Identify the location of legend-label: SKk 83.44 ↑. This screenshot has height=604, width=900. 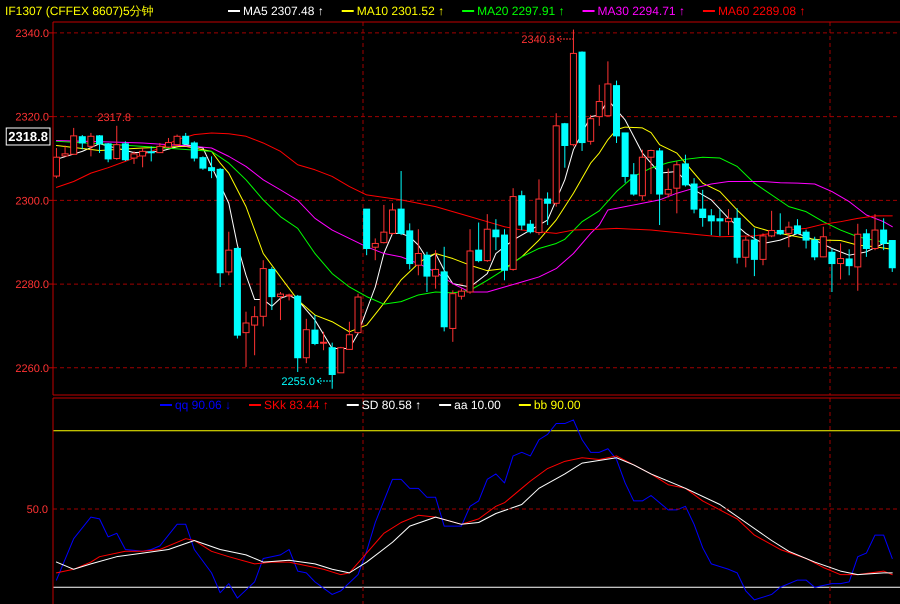
(296, 405).